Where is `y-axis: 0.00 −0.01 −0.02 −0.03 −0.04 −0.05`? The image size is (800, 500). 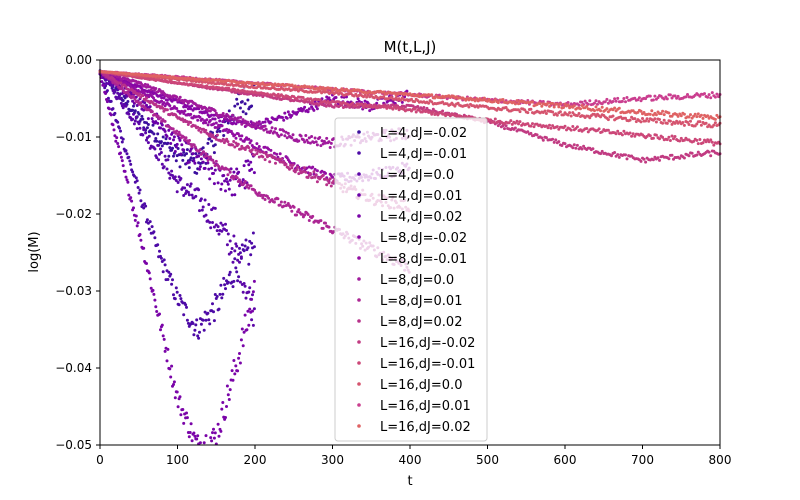
y-axis: 0.00 −0.01 −0.02 −0.03 −0.04 −0.05 is located at coordinates (77, 252).